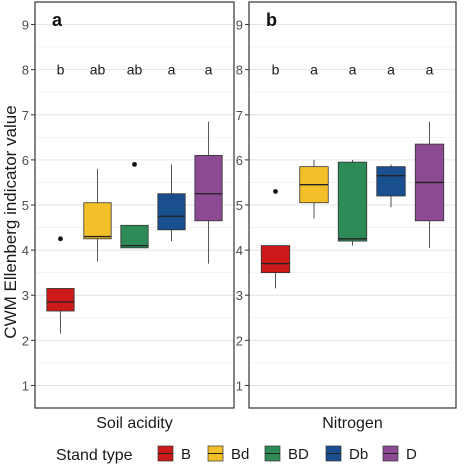 The width and height of the screenshot is (474, 467). I want to click on y-axis-title: CWM Ellenberg indicator value, so click(10, 221).